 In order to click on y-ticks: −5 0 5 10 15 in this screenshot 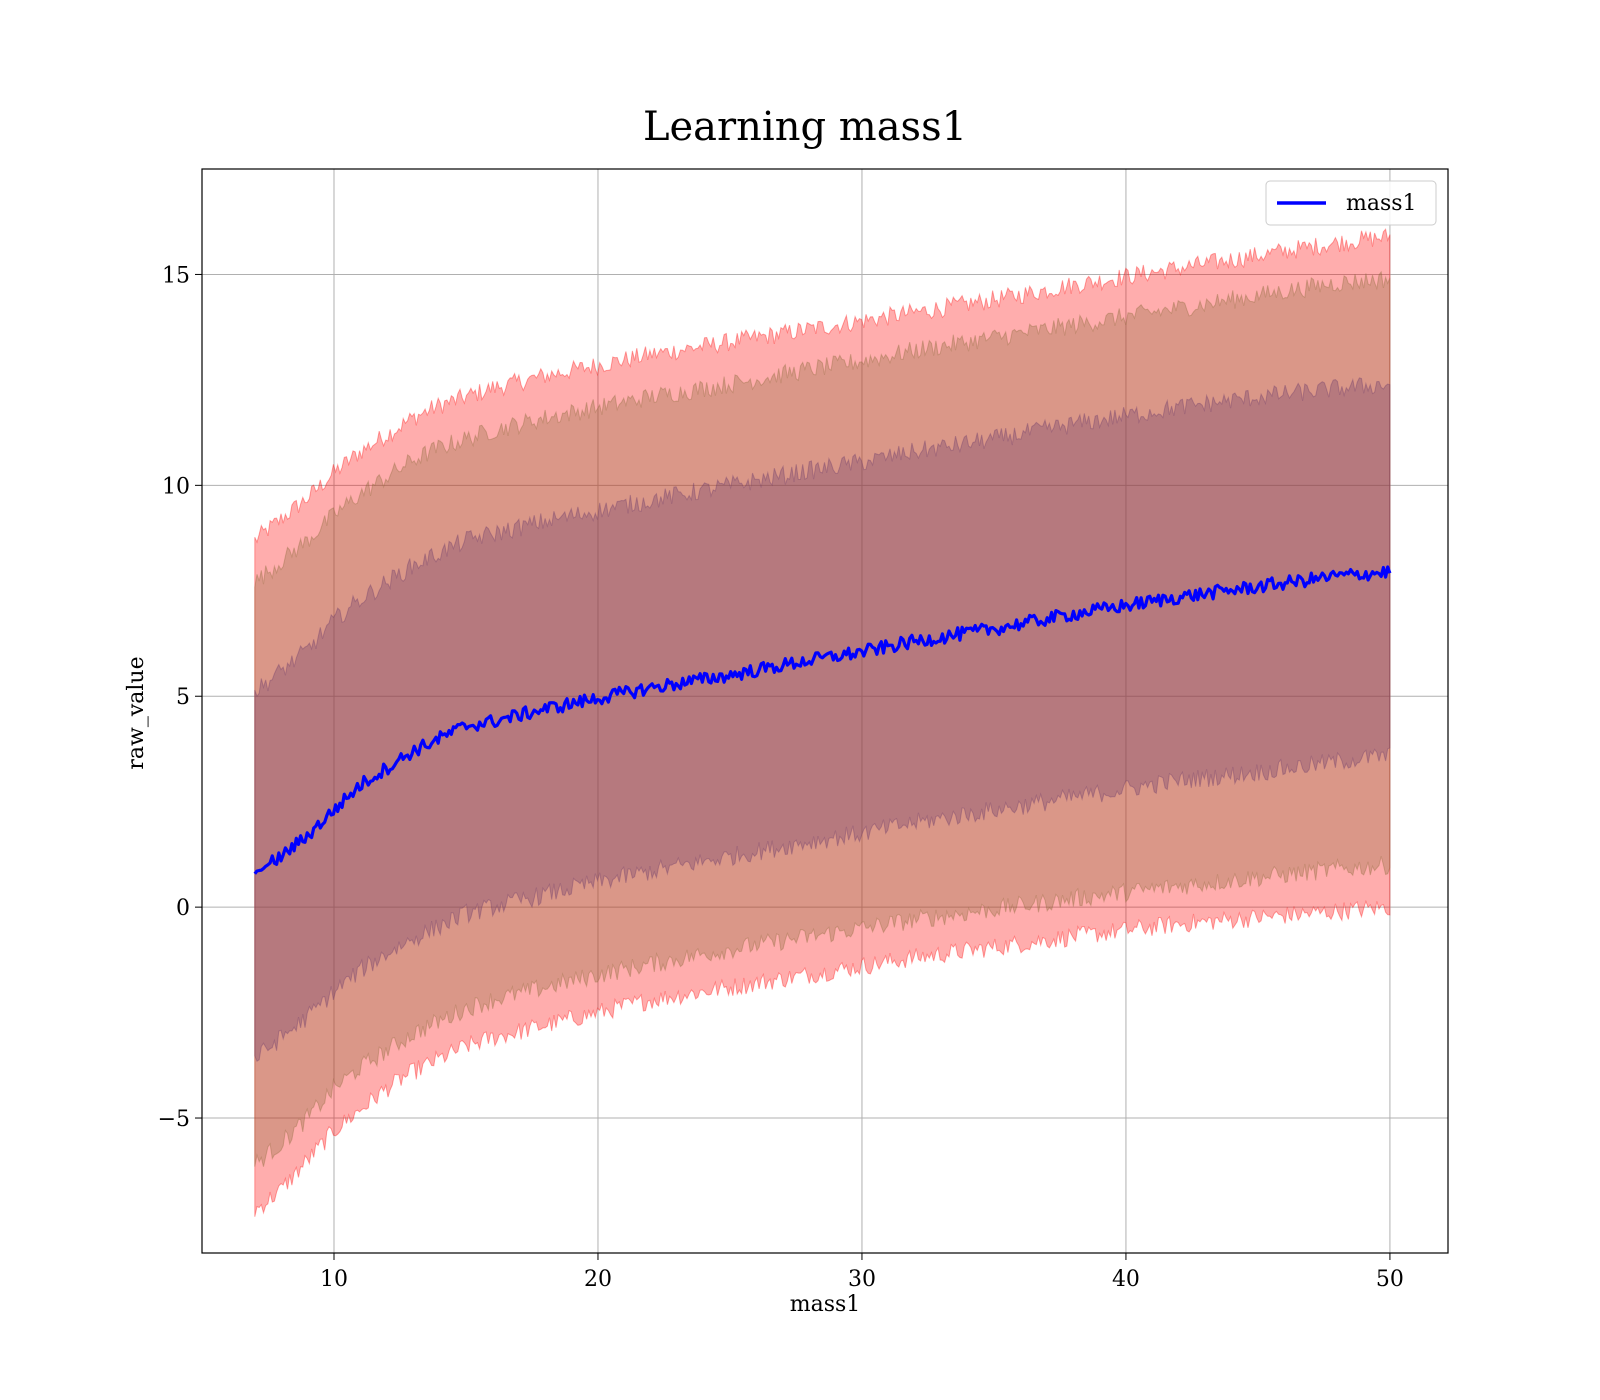, I will do `click(180, 697)`.